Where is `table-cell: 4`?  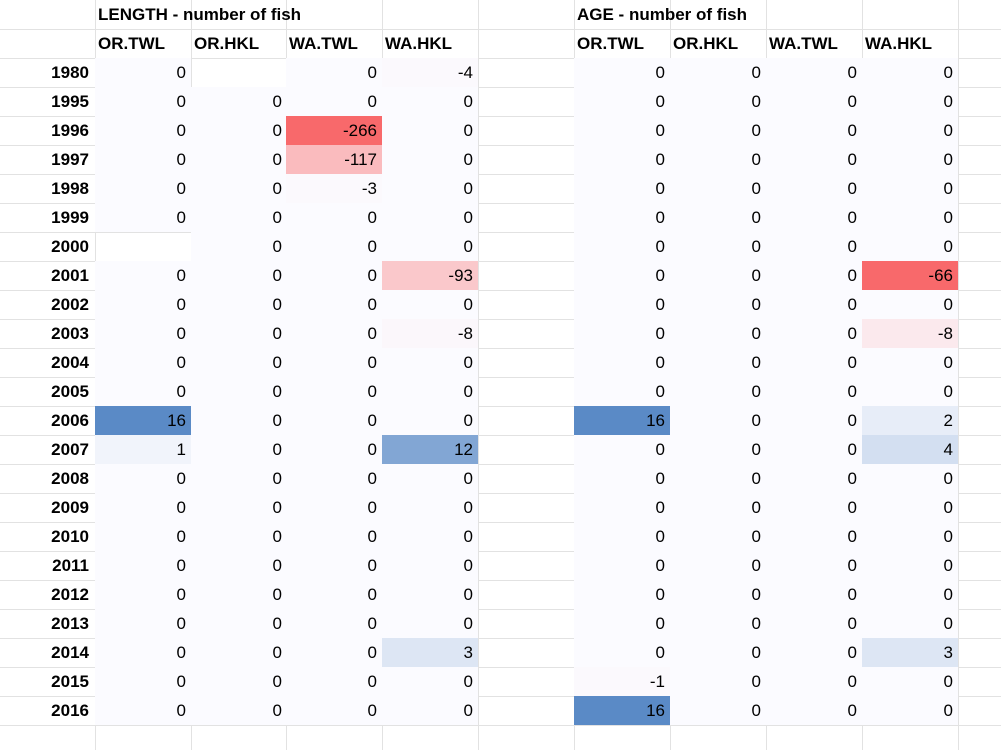 table-cell: 4 is located at coordinates (910, 449).